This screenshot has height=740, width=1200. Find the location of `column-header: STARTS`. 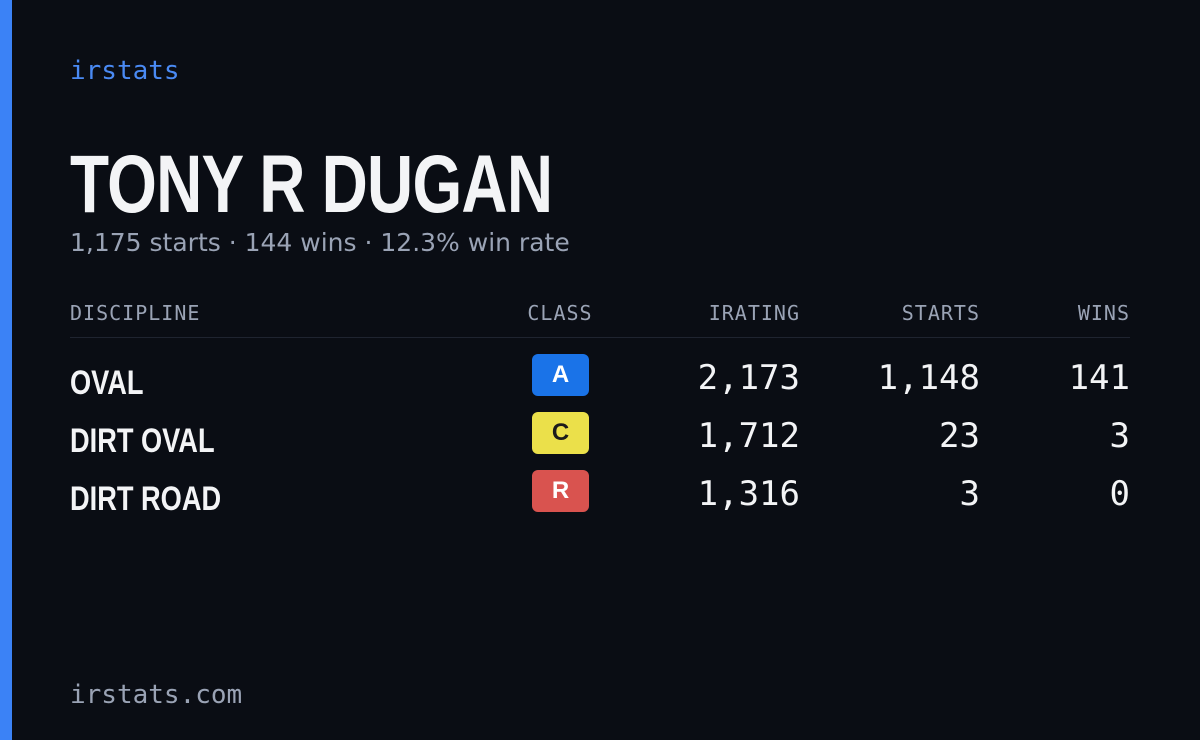

column-header: STARTS is located at coordinates (940, 313).